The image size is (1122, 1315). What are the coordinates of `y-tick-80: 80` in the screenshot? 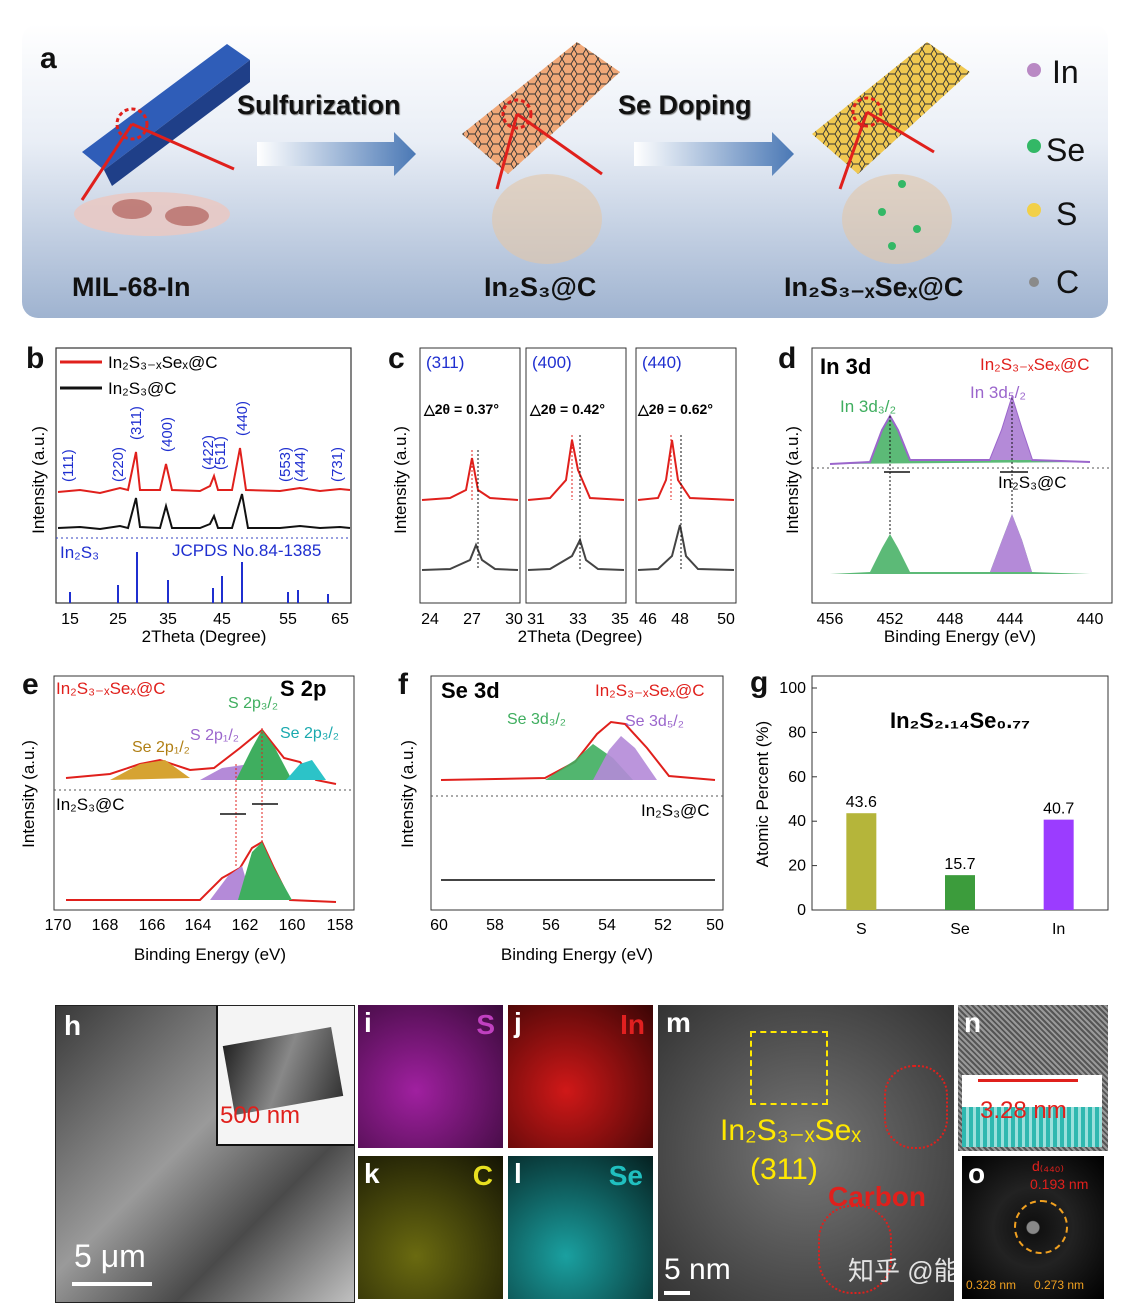 It's located at (797, 732).